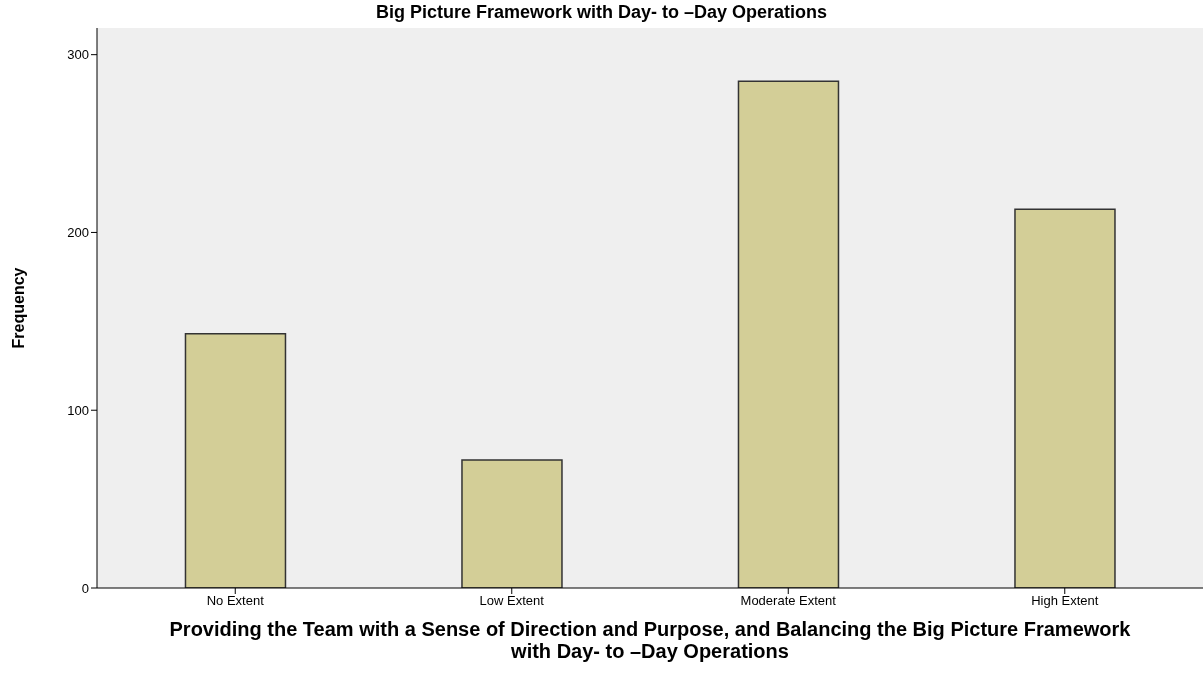  What do you see at coordinates (18, 308) in the screenshot?
I see `y-axis-title: Frequency` at bounding box center [18, 308].